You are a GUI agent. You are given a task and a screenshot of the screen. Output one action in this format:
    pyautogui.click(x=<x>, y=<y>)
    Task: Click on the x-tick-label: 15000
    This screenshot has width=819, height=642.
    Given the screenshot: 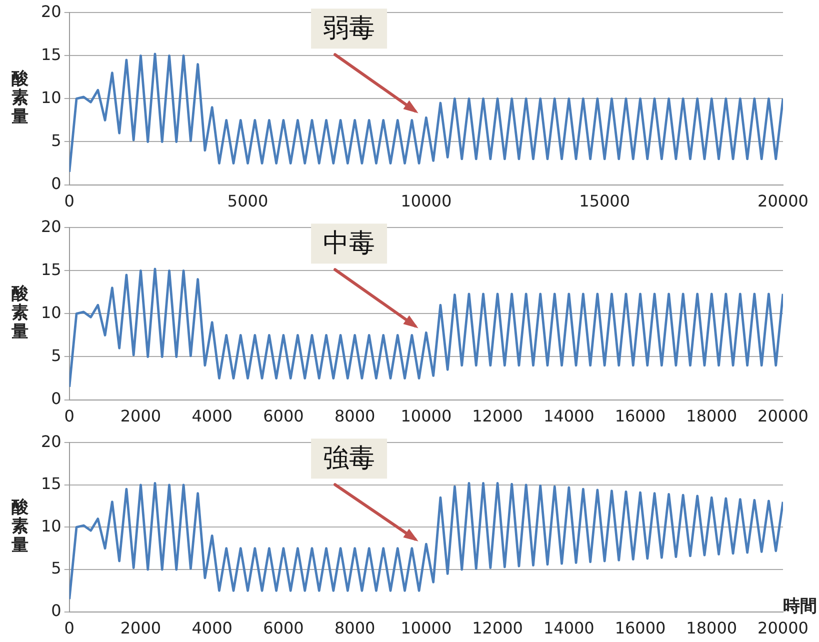 What is the action you would take?
    pyautogui.click(x=604, y=201)
    